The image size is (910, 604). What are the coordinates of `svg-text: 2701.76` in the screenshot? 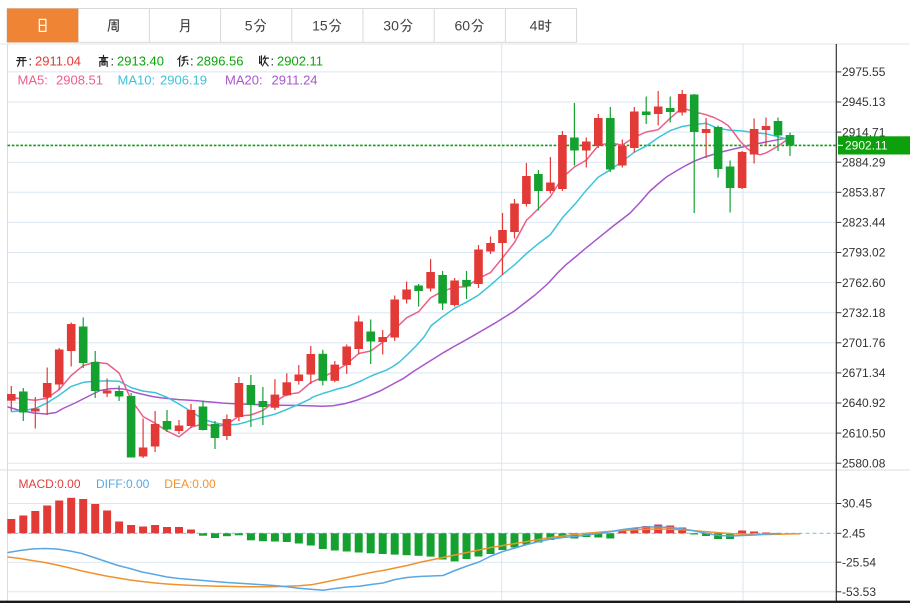 It's located at (864, 343).